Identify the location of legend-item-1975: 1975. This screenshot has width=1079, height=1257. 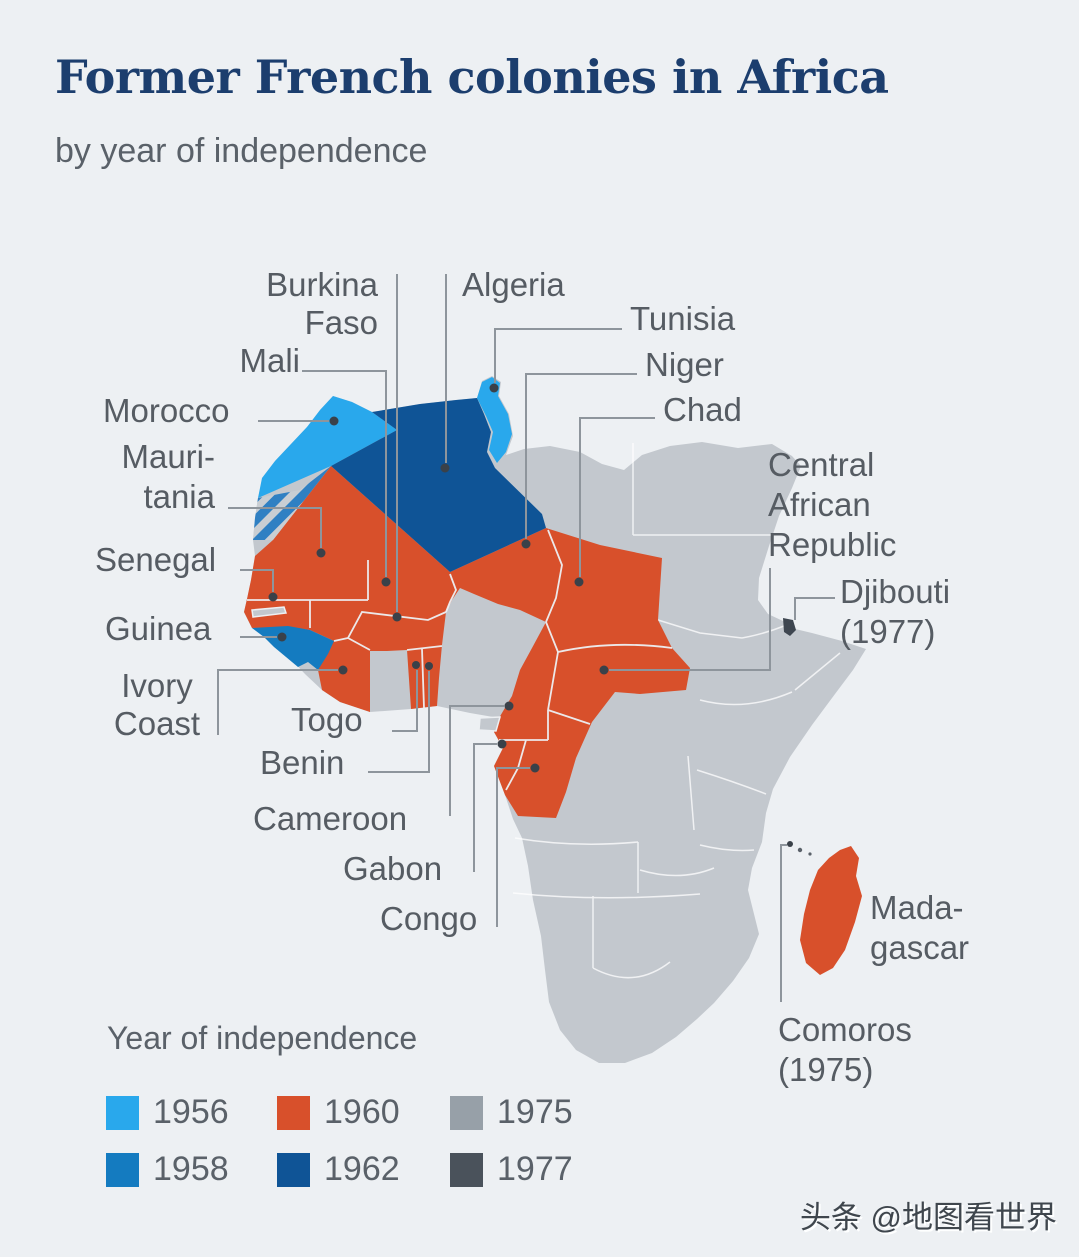
(511, 1112).